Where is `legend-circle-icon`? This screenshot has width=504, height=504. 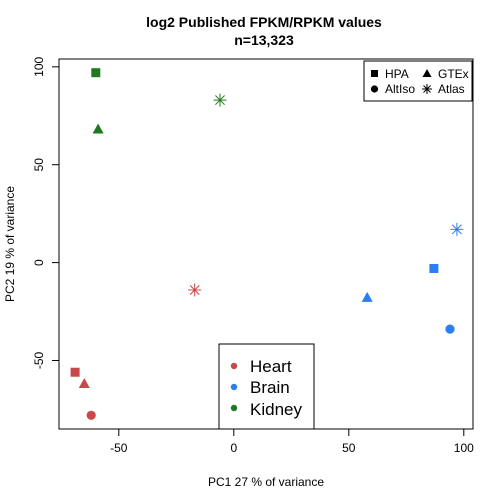 legend-circle-icon is located at coordinates (374, 89).